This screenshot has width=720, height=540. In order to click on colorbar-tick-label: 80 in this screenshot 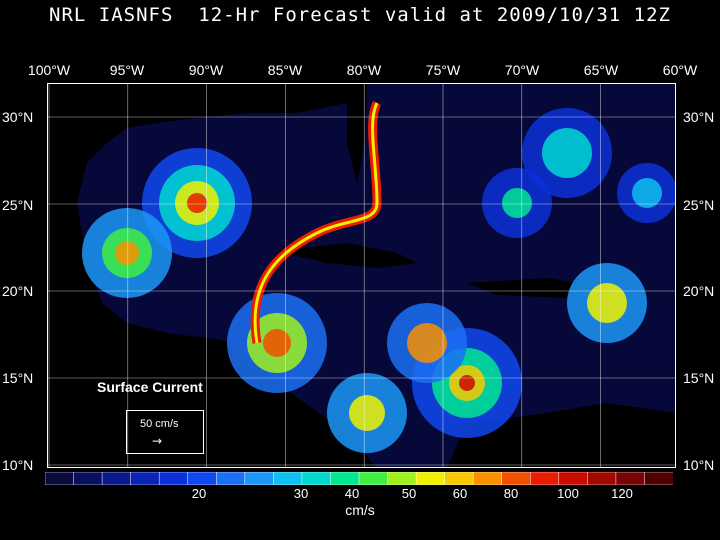, I will do `click(511, 493)`.